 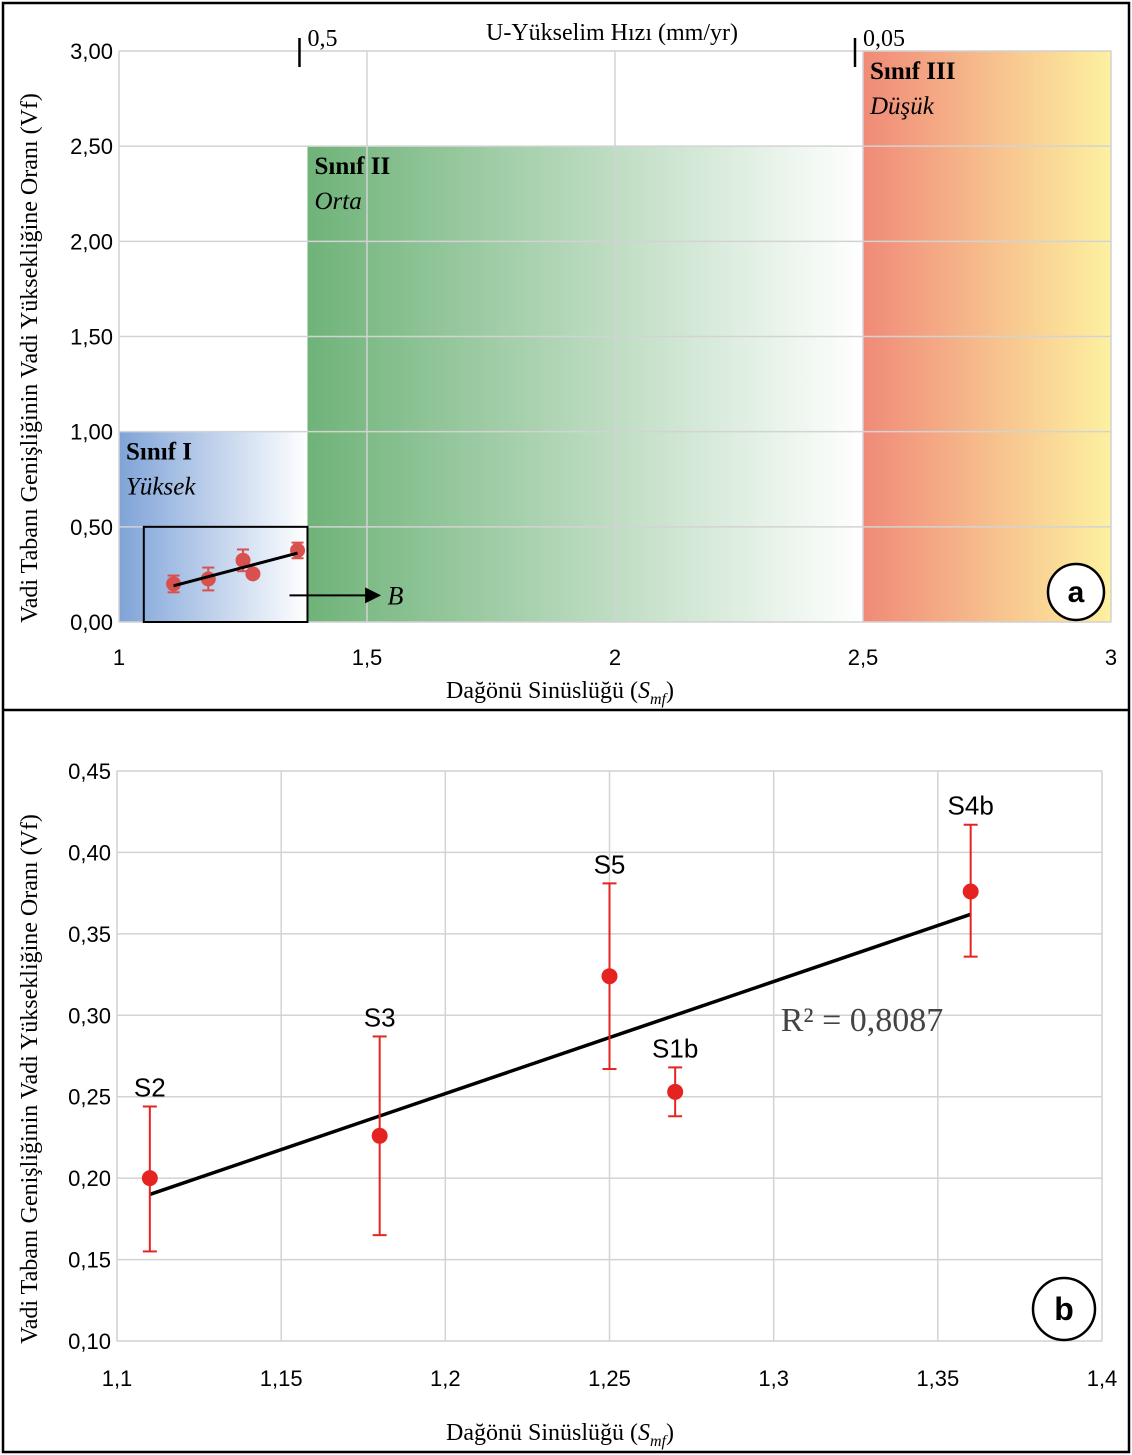 I want to click on y-tick-label: 1,00, so click(x=91, y=432).